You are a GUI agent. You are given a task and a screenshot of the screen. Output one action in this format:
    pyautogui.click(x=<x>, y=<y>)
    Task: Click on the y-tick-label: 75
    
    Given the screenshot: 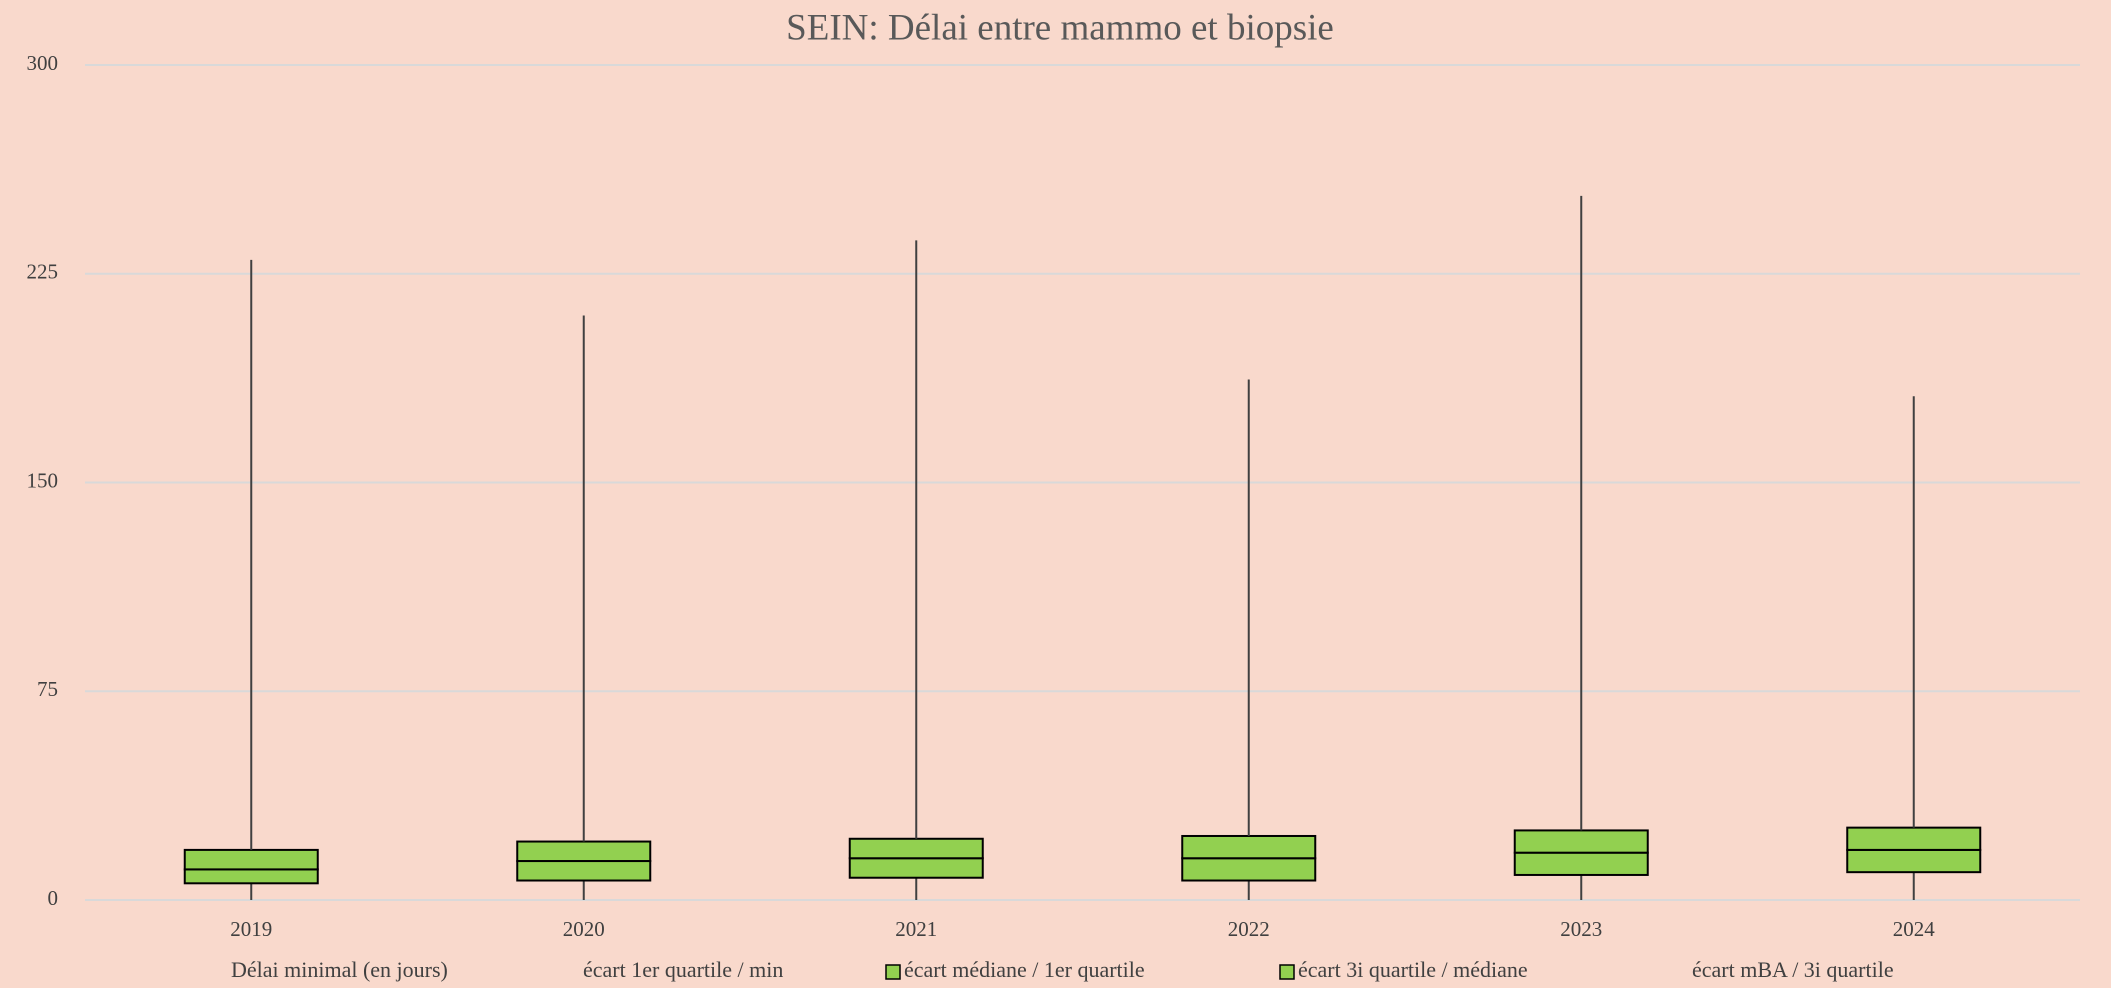 What is the action you would take?
    pyautogui.click(x=47, y=689)
    